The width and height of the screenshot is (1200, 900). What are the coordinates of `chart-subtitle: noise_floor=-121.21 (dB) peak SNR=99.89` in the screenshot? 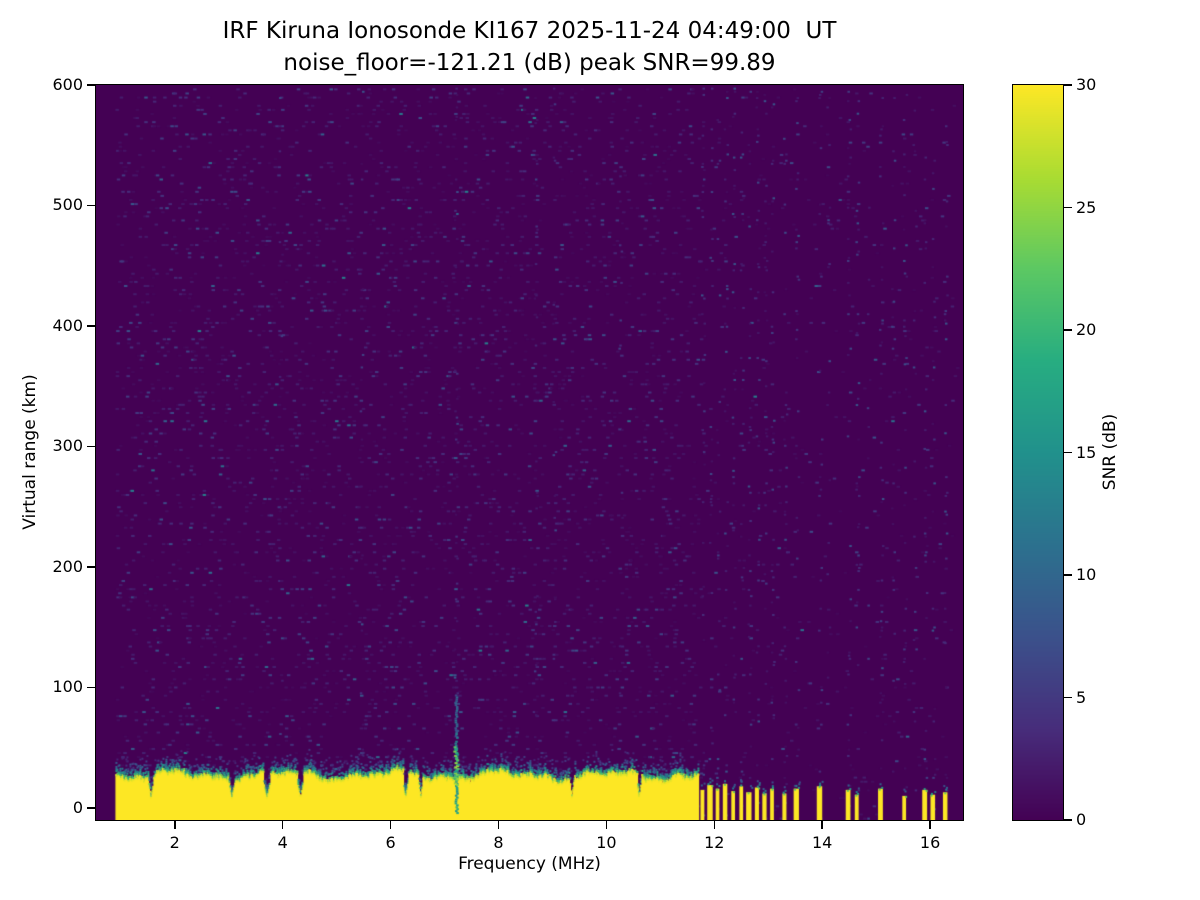 It's located at (529, 63).